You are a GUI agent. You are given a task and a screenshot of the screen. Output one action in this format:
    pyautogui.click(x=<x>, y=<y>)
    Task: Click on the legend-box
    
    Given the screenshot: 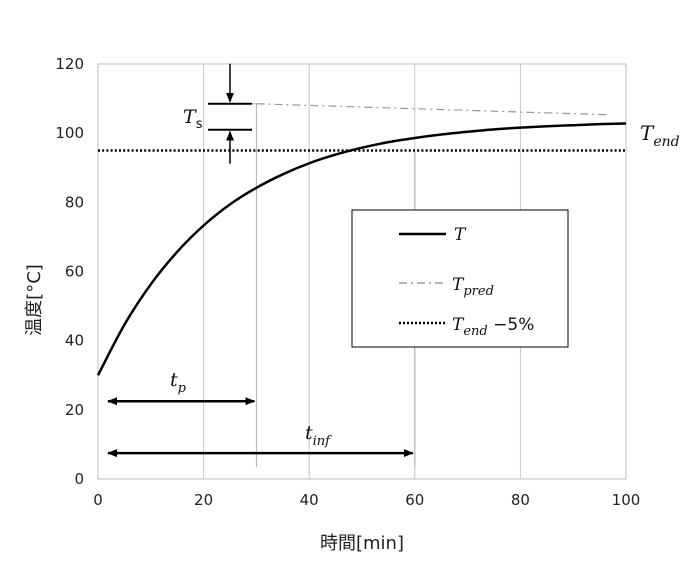 What is the action you would take?
    pyautogui.click(x=460, y=278)
    